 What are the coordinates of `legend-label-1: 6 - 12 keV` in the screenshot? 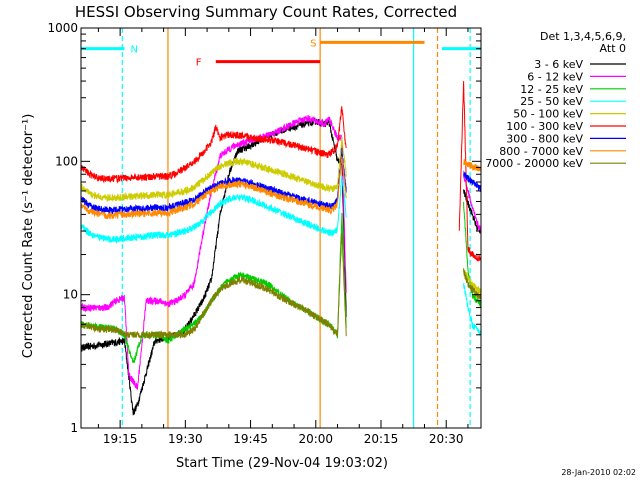 It's located at (555, 76).